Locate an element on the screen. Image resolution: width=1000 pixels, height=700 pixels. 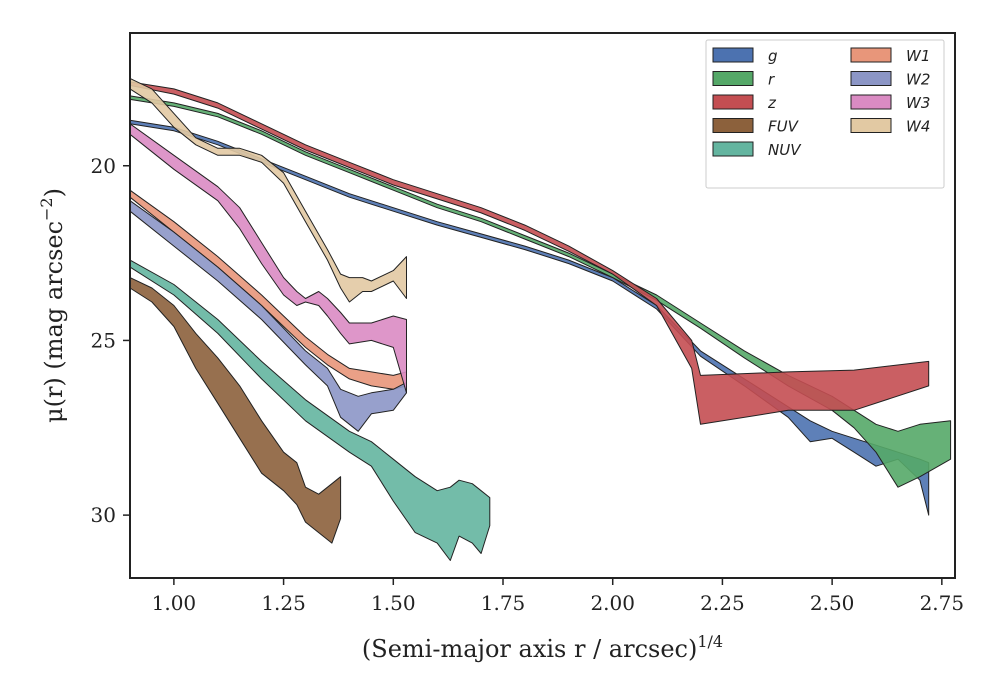
legend-swatch-r is located at coordinates (733, 78).